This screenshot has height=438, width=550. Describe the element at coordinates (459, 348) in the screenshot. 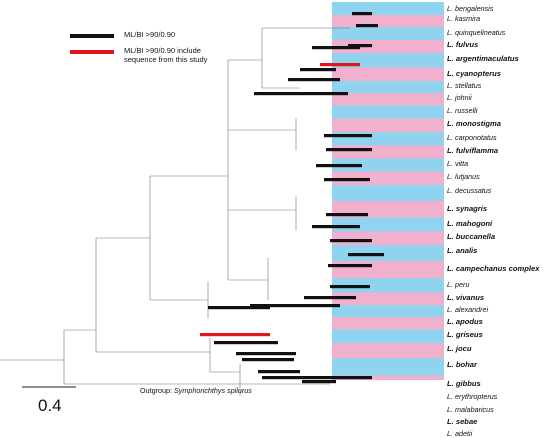

I see `taxon-label: L. jocu` at that location.